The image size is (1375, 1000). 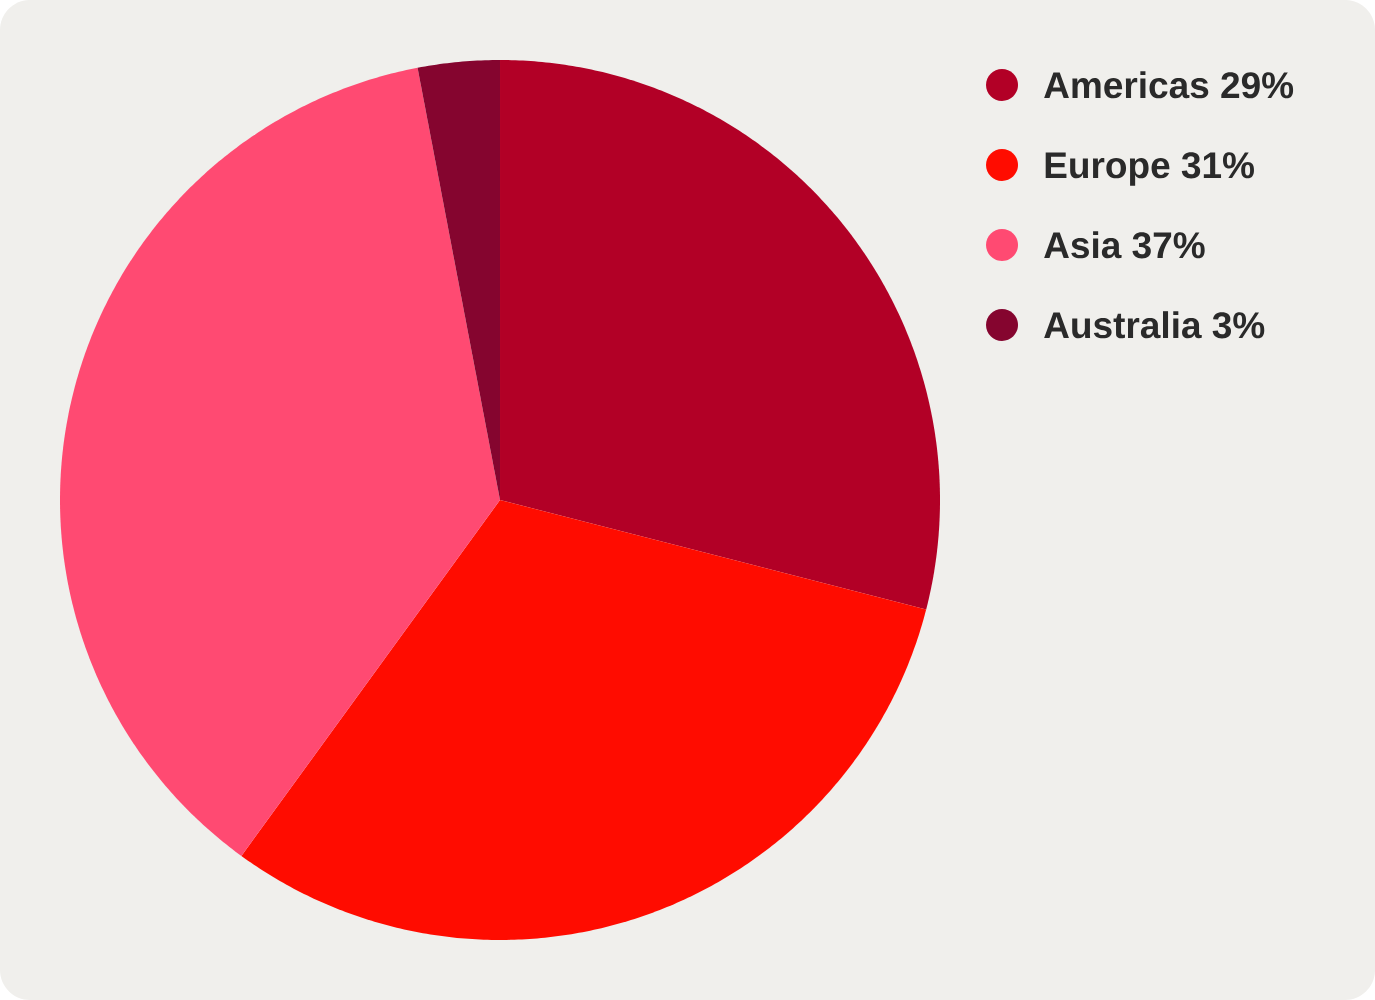 I want to click on legend-label: Australia 3%, so click(x=1154, y=325).